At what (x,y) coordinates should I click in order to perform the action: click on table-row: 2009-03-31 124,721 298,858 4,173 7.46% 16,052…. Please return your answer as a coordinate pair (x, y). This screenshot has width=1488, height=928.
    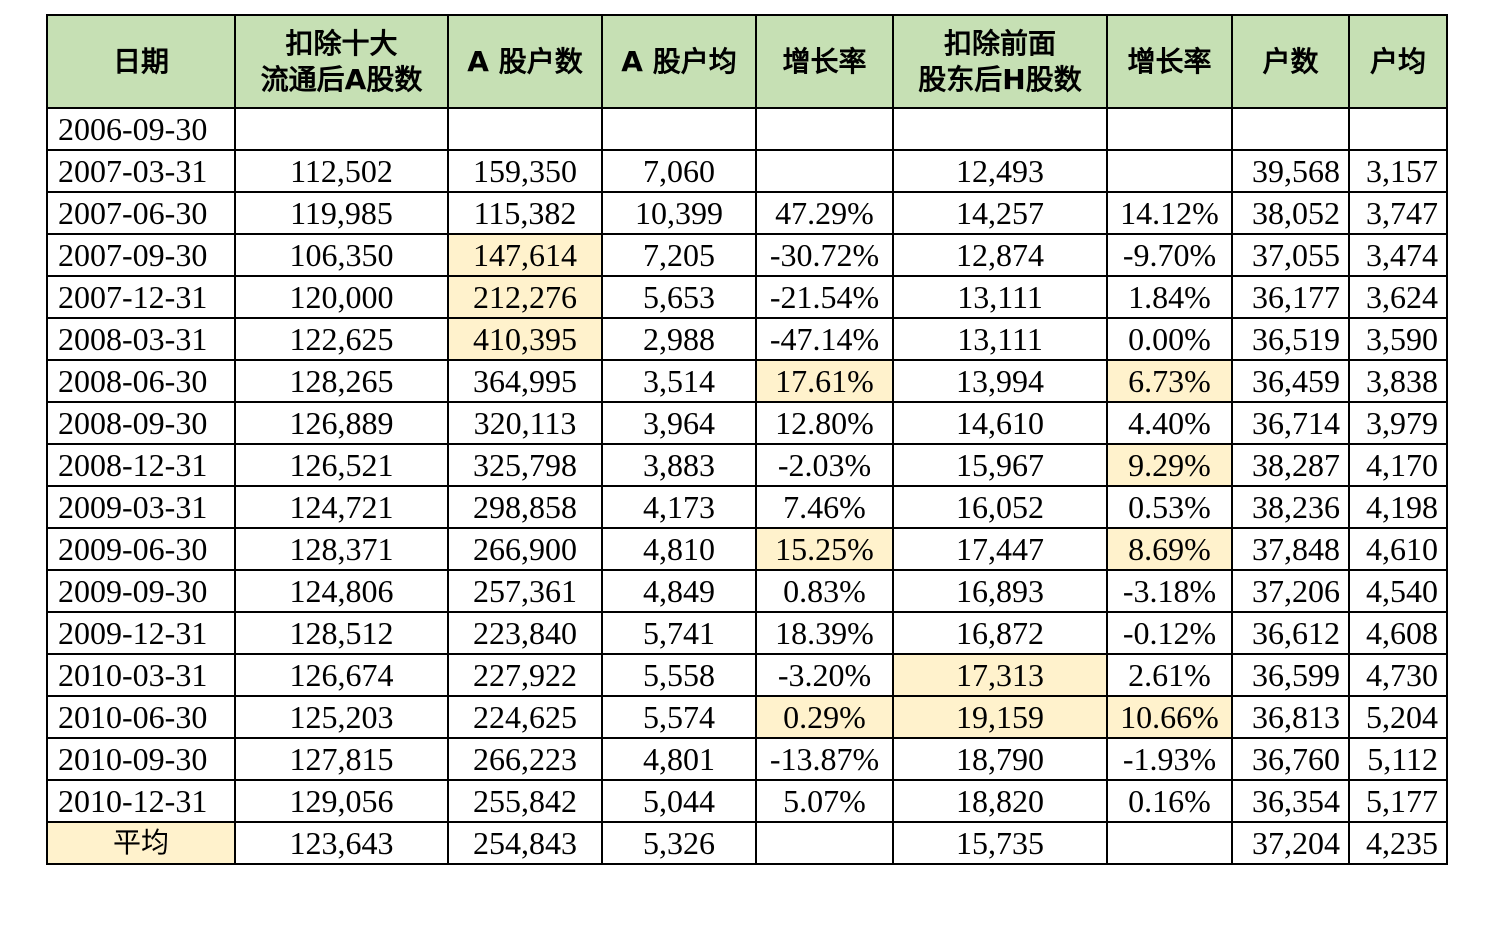
    Looking at the image, I should click on (747, 507).